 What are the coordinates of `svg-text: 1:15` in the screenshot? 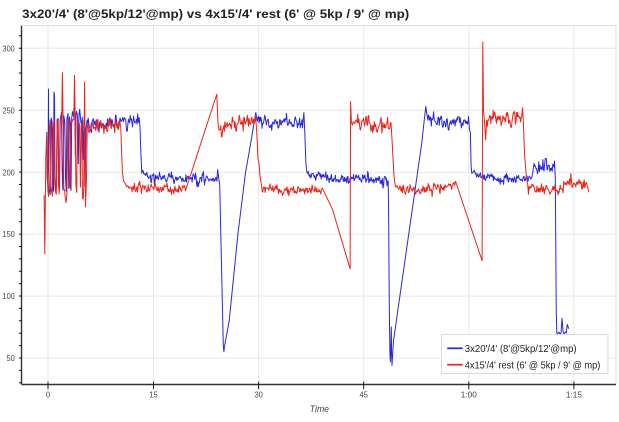 It's located at (574, 394).